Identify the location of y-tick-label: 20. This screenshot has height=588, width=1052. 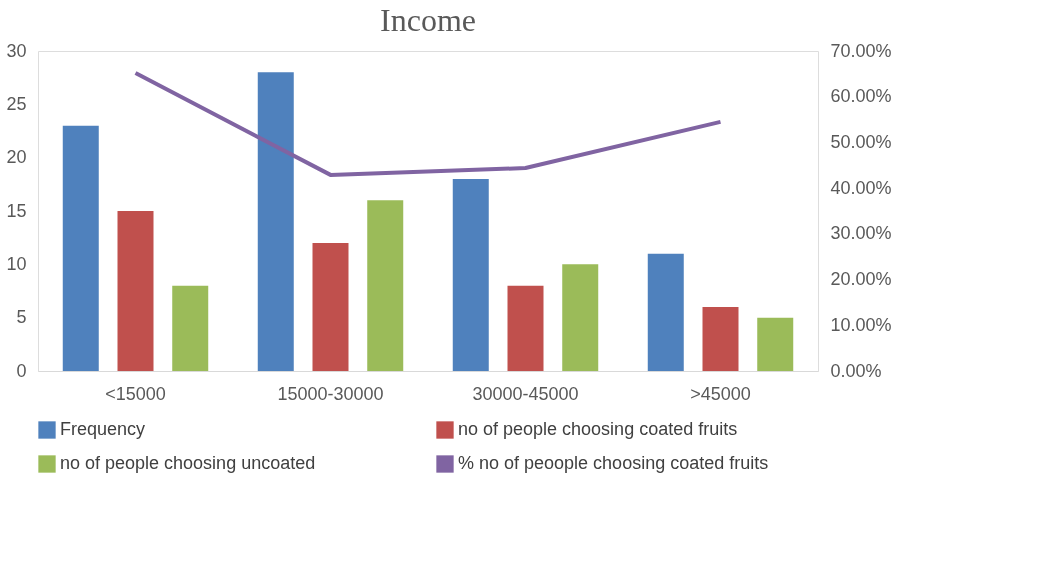
(16, 157).